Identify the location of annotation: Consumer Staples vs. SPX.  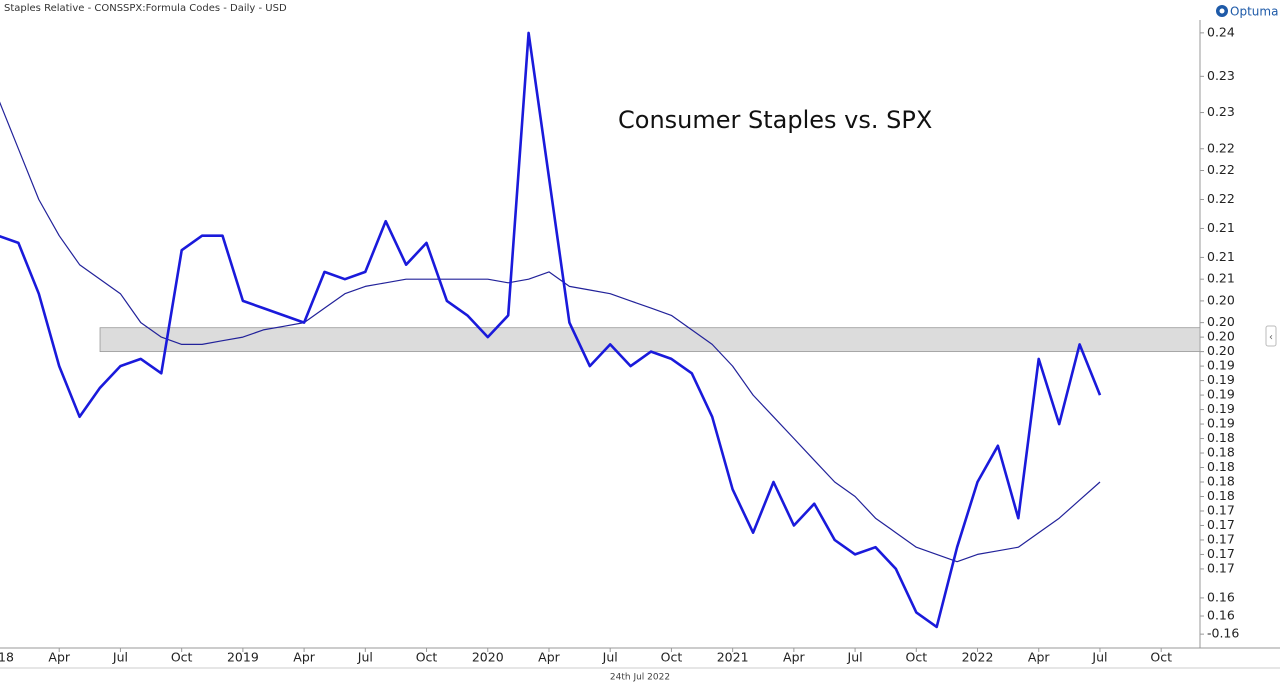
(775, 120).